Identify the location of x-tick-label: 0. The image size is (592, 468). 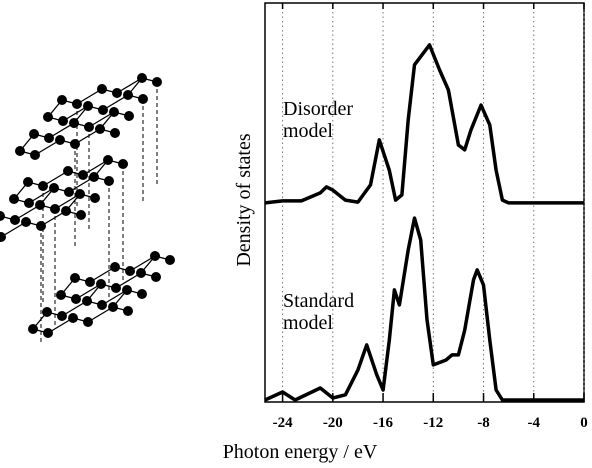
(584, 423).